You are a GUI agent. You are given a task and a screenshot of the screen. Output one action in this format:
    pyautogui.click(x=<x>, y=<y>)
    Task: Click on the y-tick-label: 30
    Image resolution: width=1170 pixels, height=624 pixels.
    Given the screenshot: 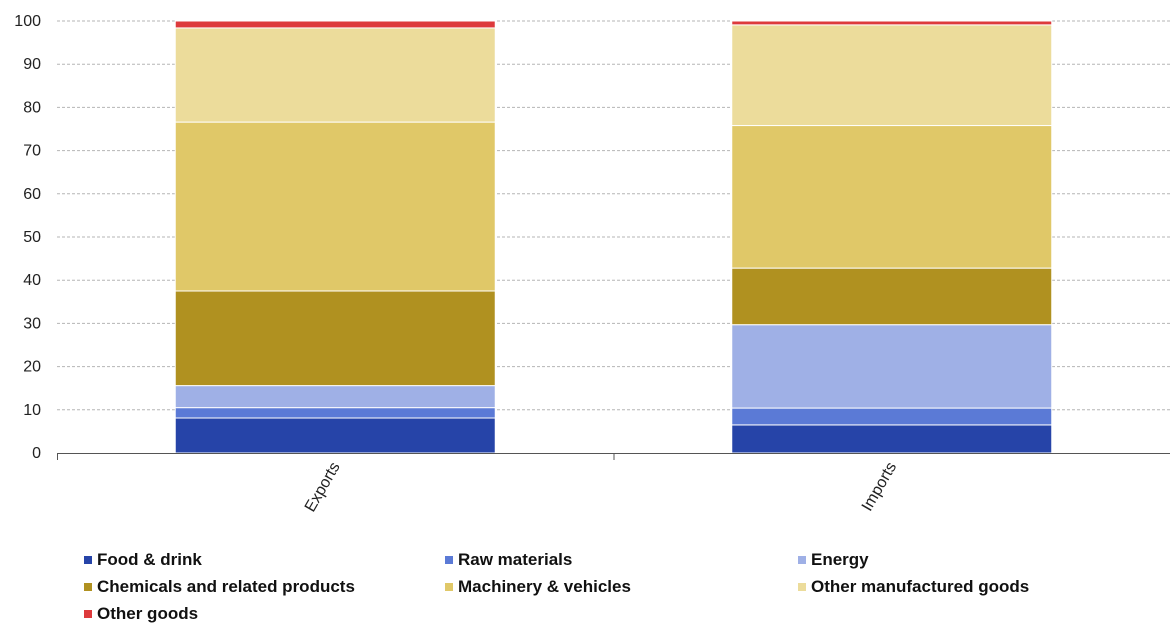 What is the action you would take?
    pyautogui.click(x=32, y=323)
    